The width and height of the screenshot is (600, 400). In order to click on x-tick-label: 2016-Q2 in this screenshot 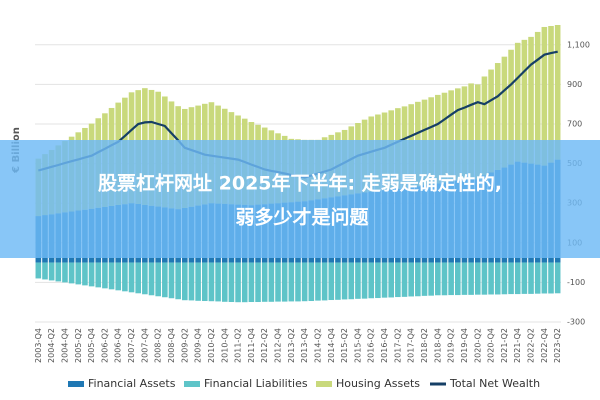, I will do `click(371, 345)`.